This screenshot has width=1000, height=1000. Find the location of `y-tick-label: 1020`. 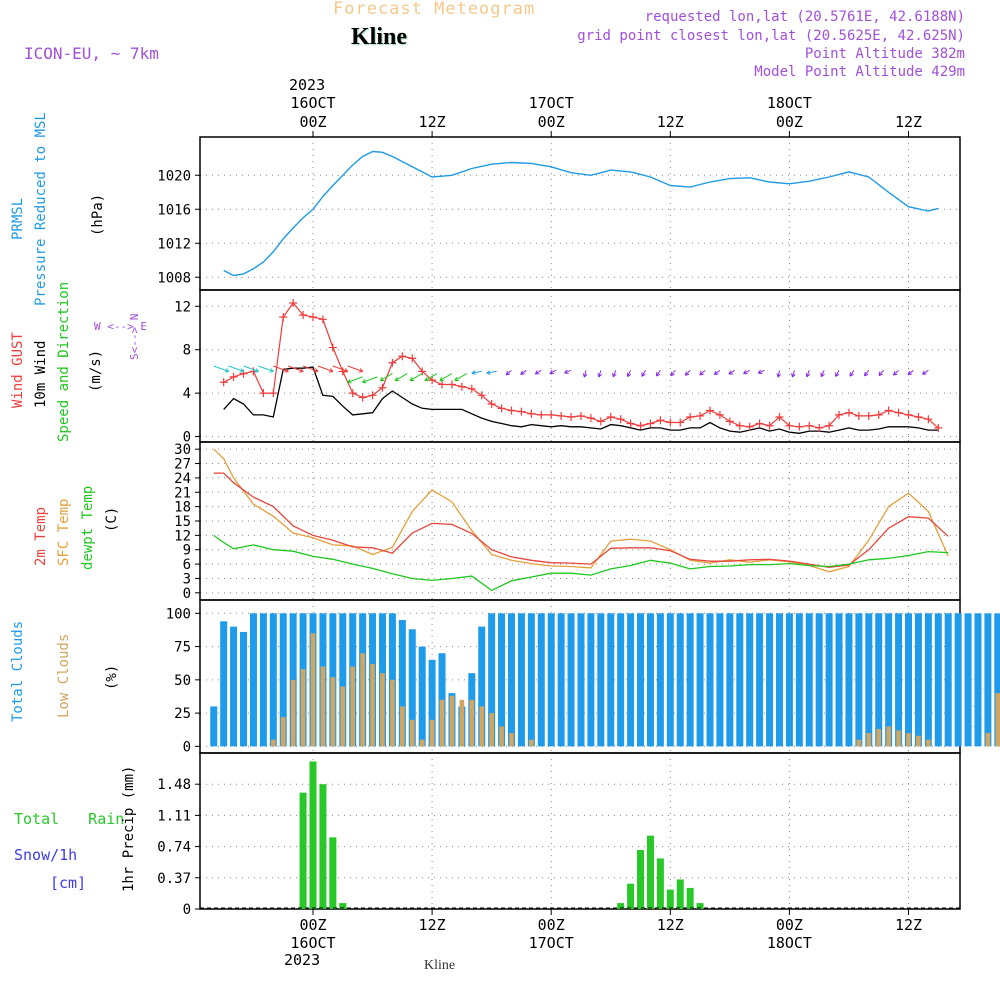

y-tick-label: 1020 is located at coordinates (174, 176).